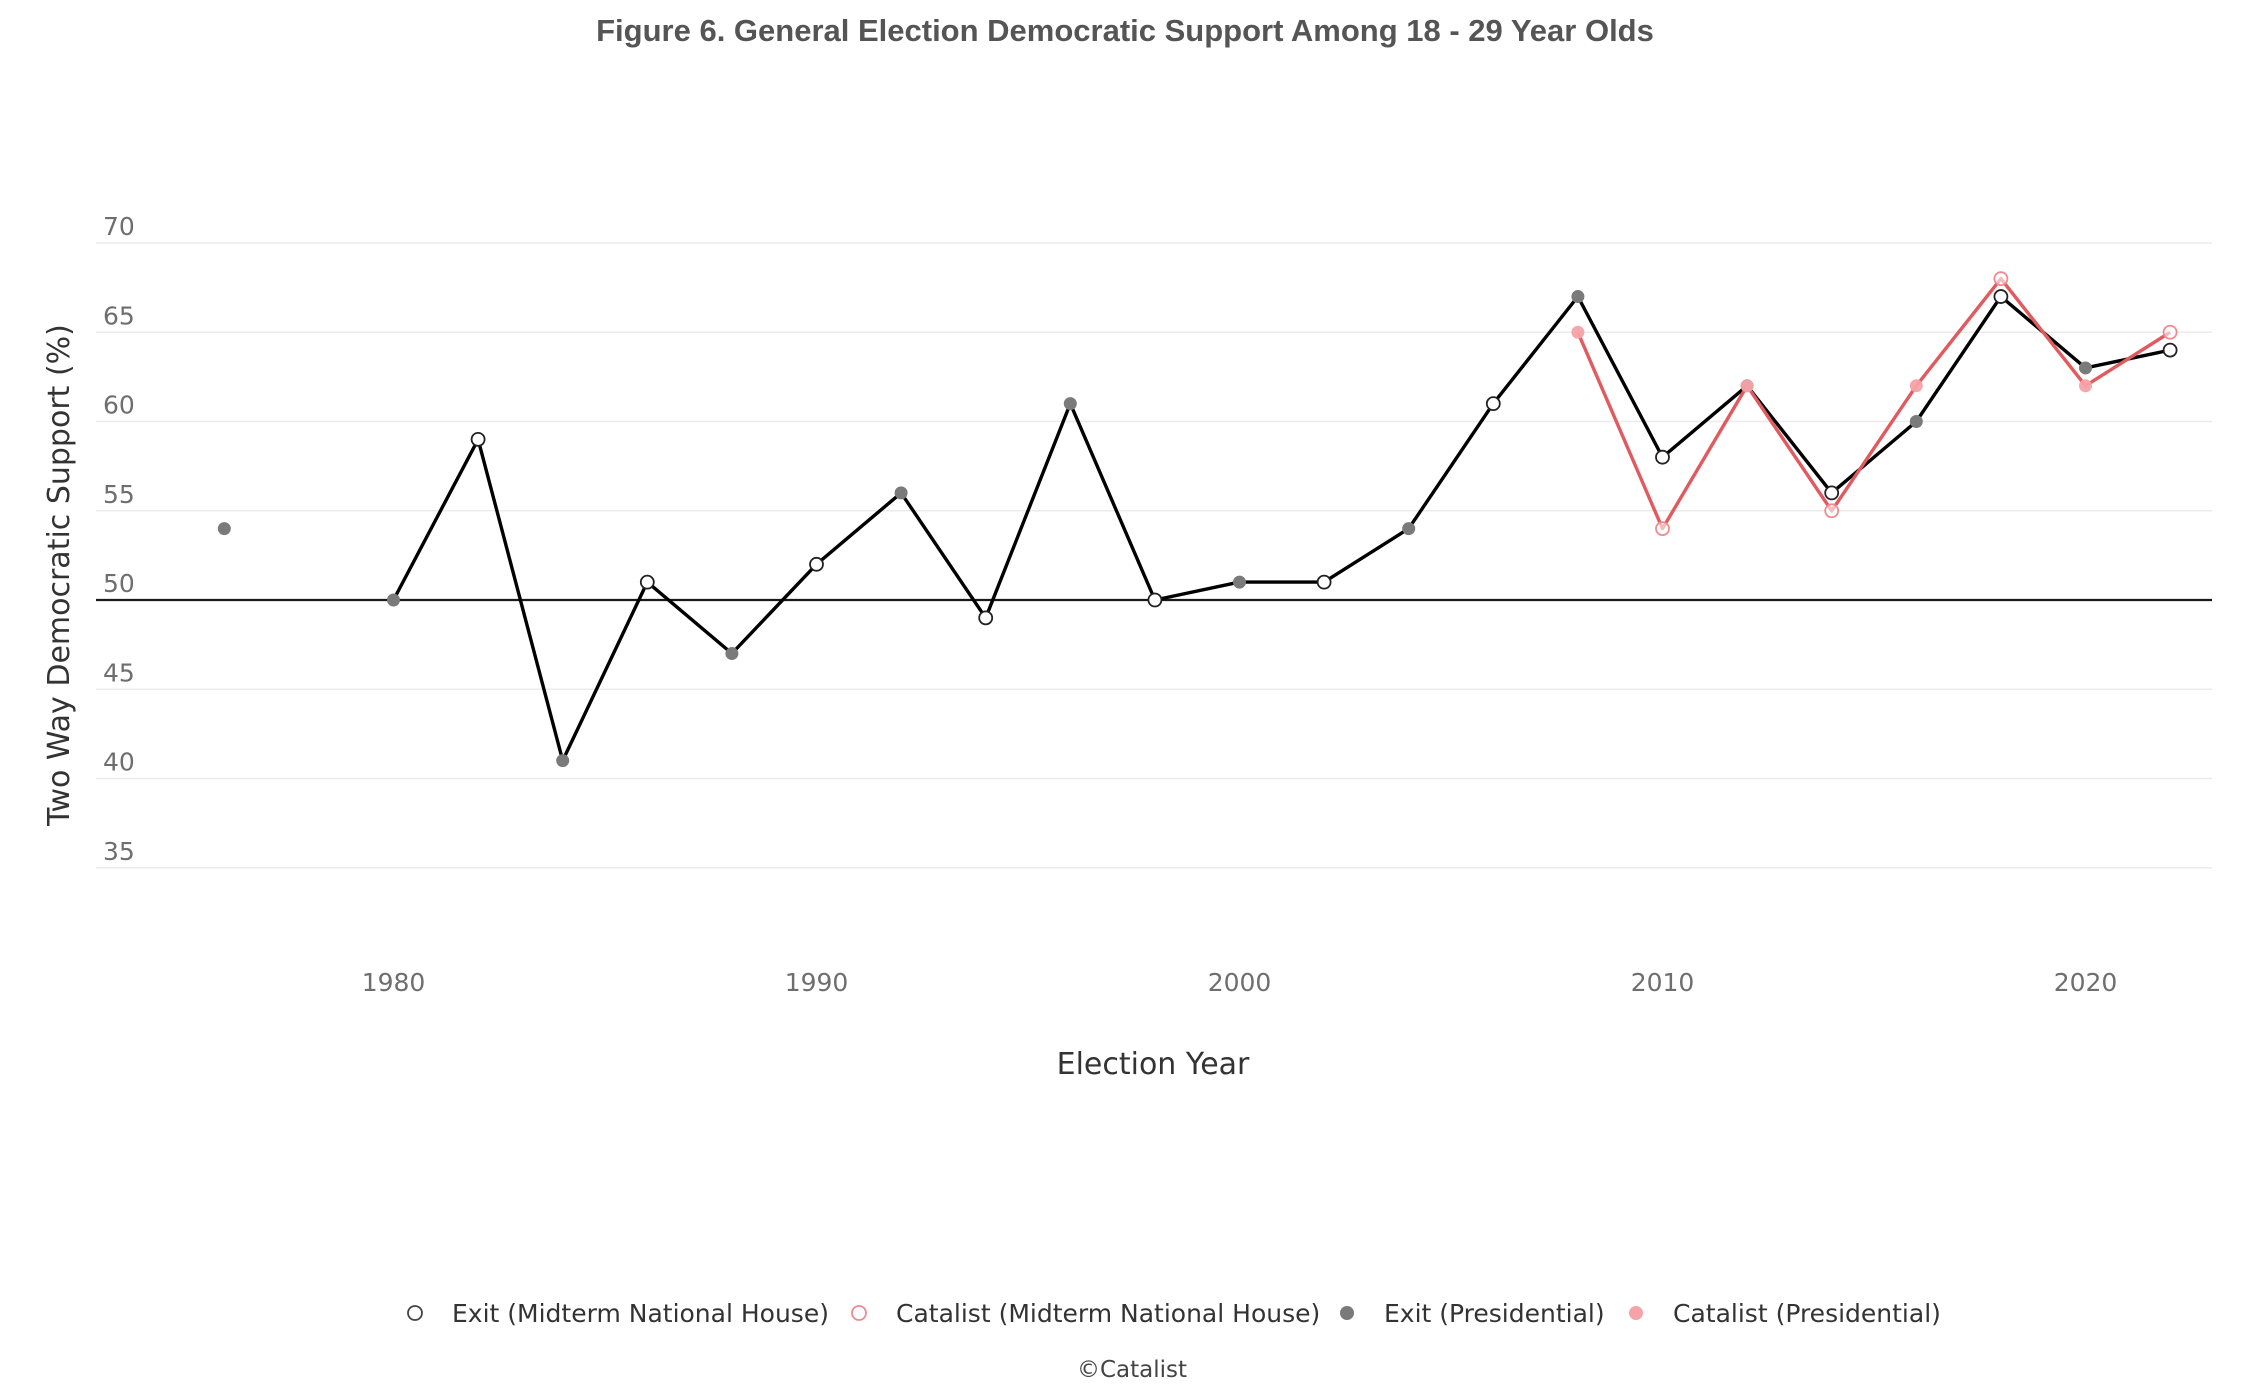  Describe the element at coordinates (59, 575) in the screenshot. I see `y-axis-title: Two Way Democratic Support (%)` at that location.